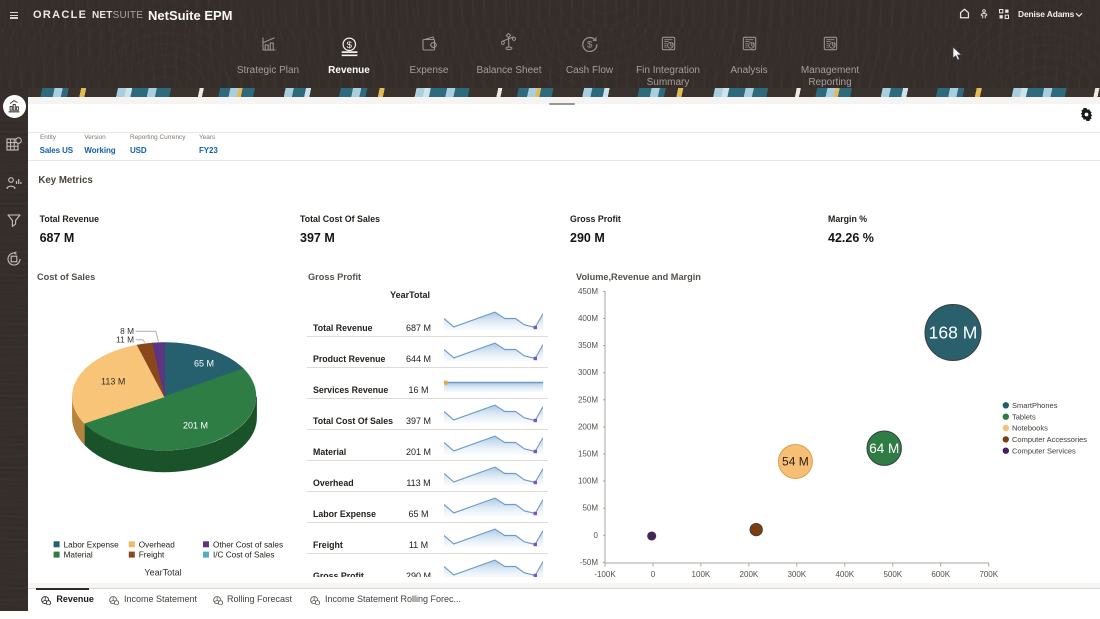  Describe the element at coordinates (1049, 439) in the screenshot. I see `svg-text: Computer Accessories` at that location.